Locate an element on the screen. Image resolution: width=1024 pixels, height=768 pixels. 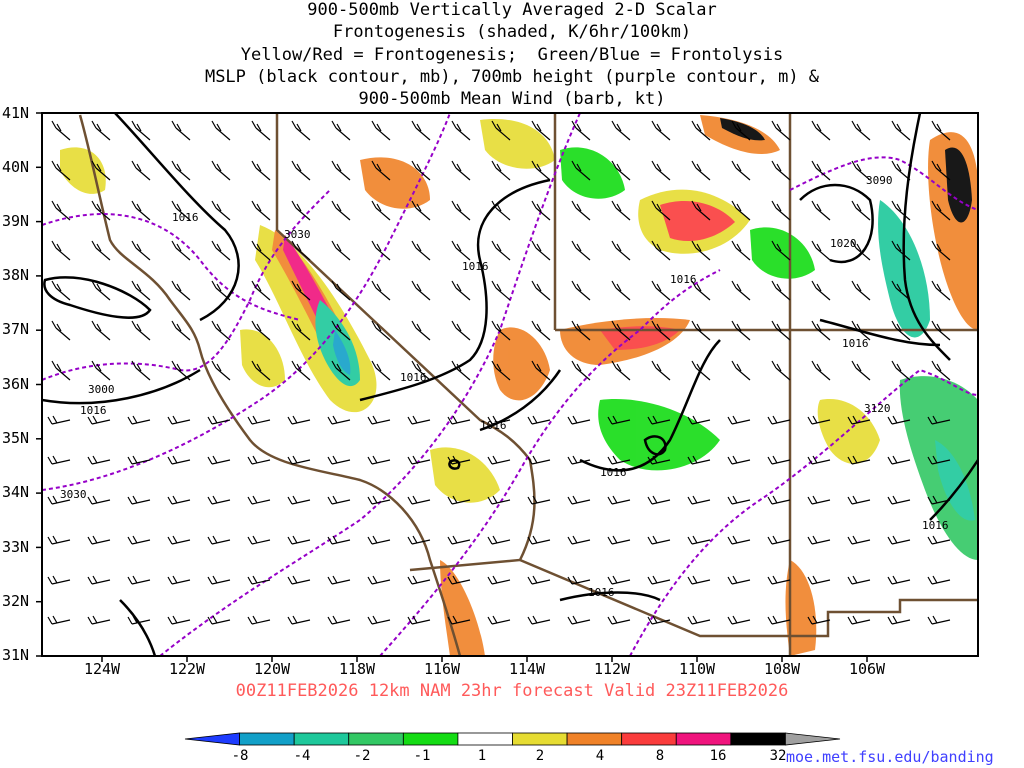
source-url: moe.met.fsu.edu/banding is located at coordinates (890, 757).